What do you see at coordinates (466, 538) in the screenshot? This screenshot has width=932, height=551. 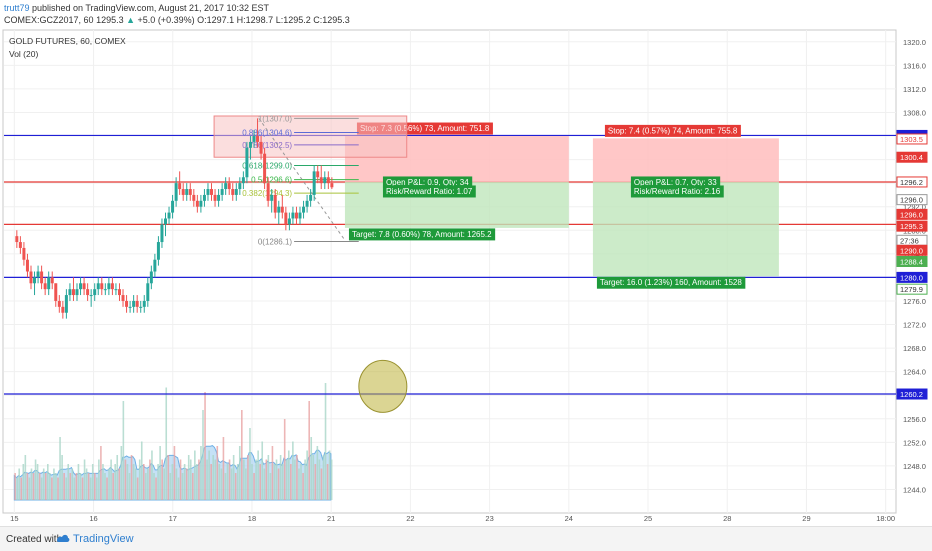 I see `footer-bar: Created with TradingView` at bounding box center [466, 538].